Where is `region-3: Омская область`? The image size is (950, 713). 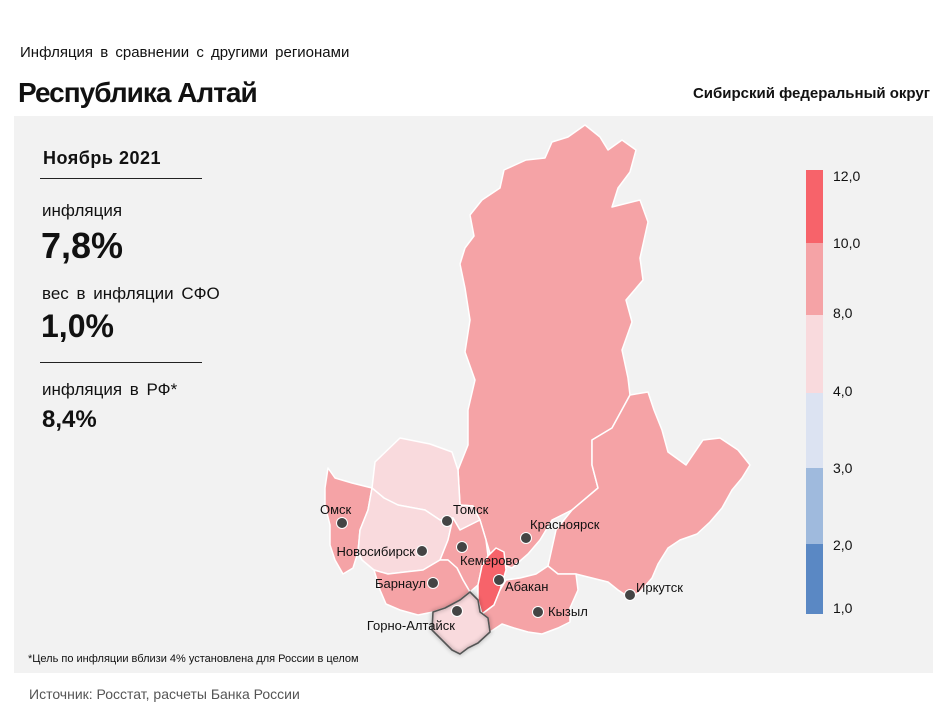 region-3: Омская область is located at coordinates (348, 521).